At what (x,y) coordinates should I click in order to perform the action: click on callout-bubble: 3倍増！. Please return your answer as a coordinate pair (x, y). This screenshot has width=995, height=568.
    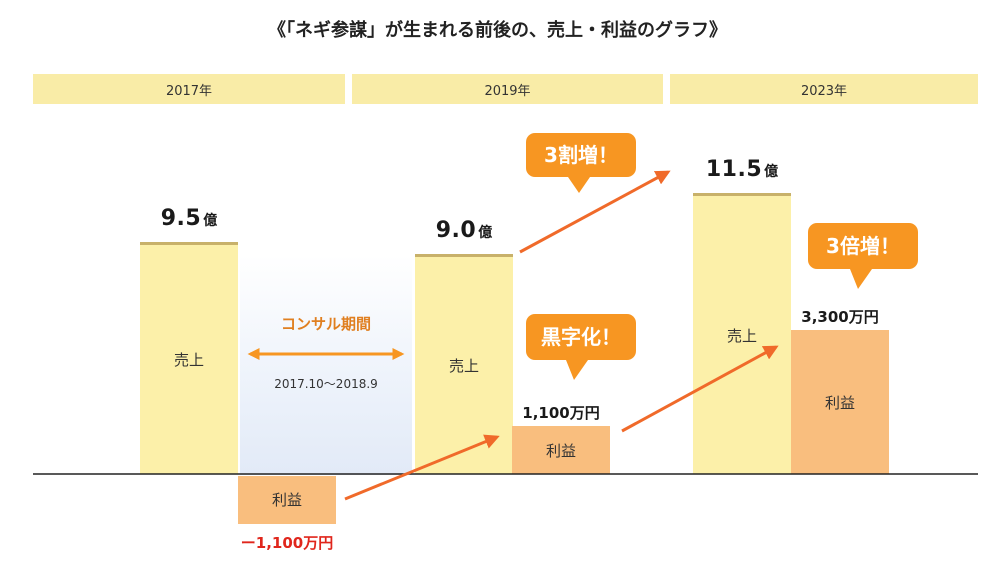
    Looking at the image, I should click on (863, 256).